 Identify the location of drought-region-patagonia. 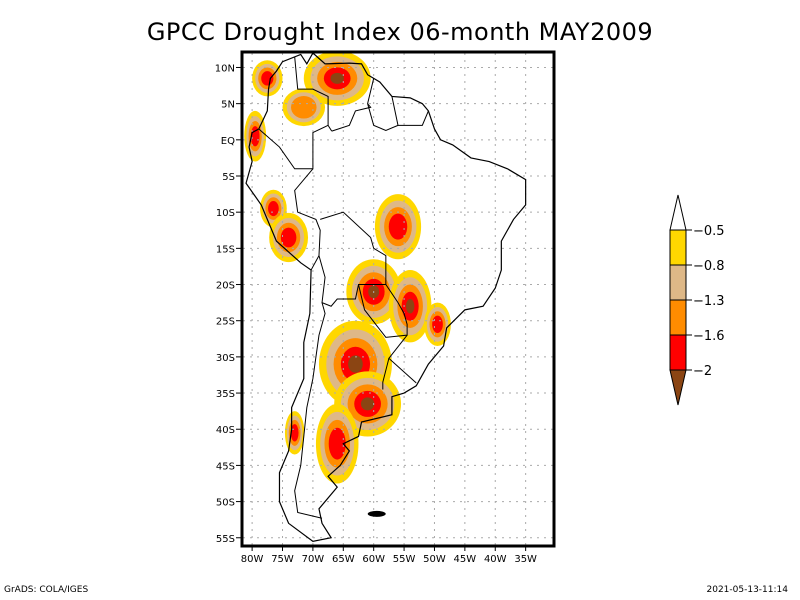
(337, 443).